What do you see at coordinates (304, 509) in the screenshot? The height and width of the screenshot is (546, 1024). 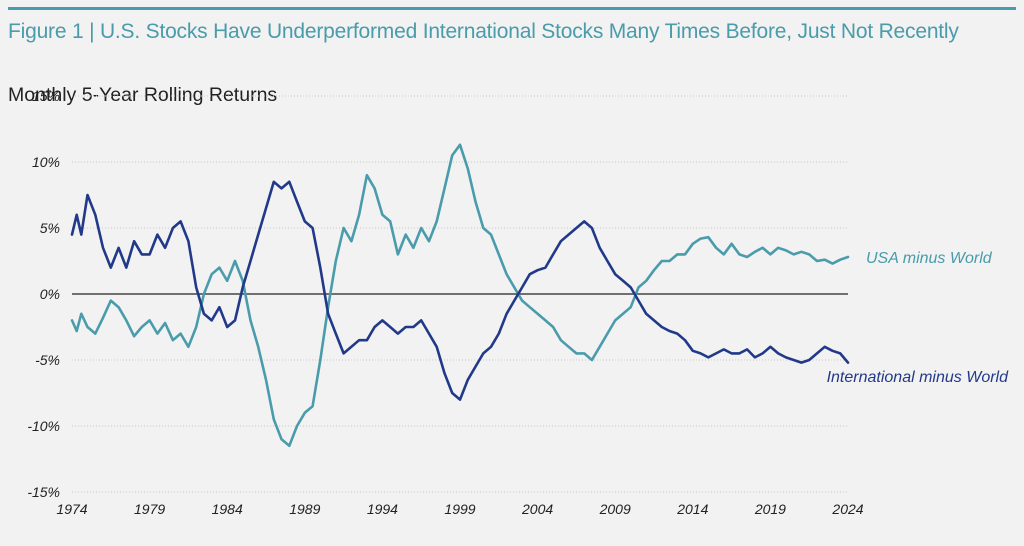 I see `x-tick-label: 1989` at bounding box center [304, 509].